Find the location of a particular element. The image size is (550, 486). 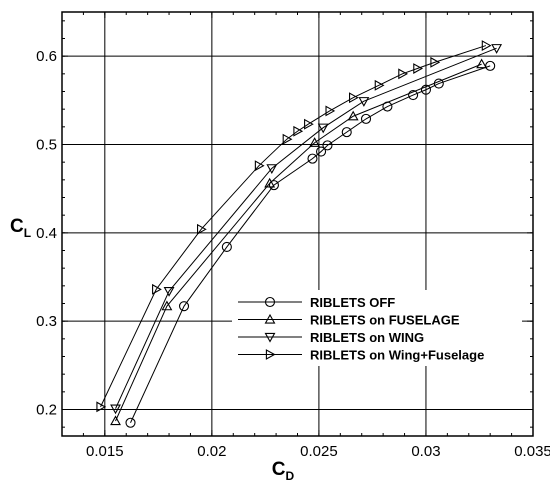

y-tick-label: 0.5 is located at coordinates (46, 145).